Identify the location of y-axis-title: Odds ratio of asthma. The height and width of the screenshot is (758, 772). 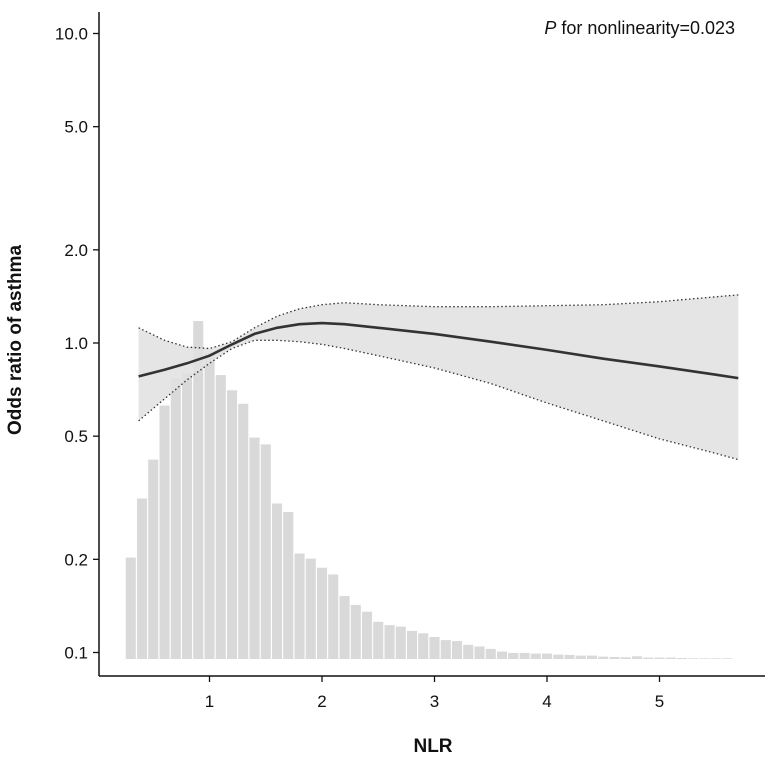
(15, 340).